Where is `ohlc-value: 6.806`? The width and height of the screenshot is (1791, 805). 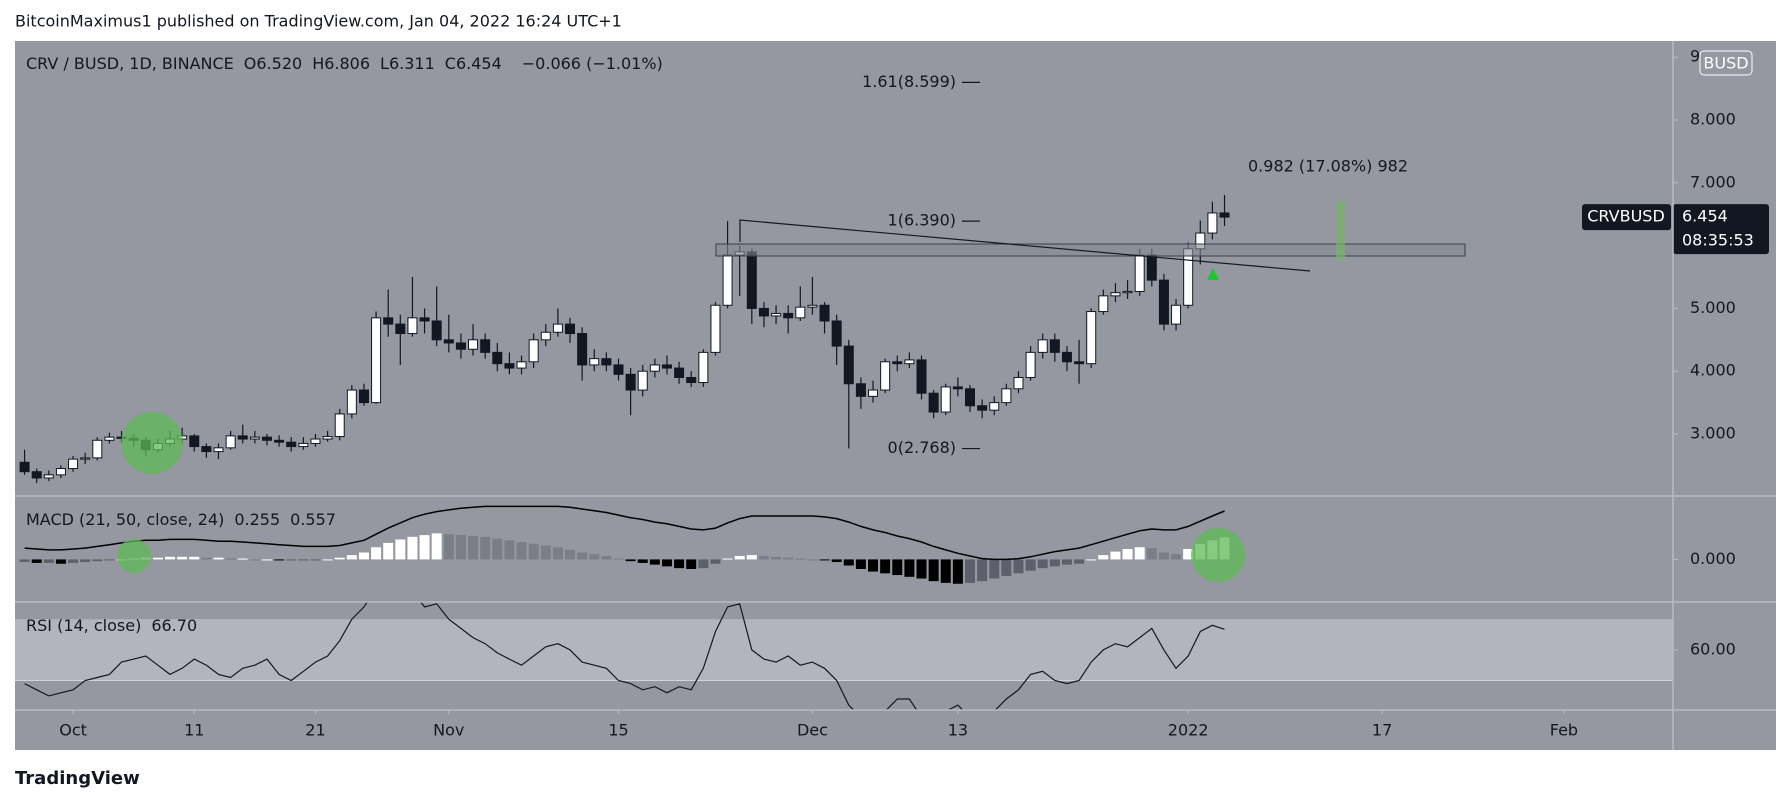 ohlc-value: 6.806 is located at coordinates (347, 63).